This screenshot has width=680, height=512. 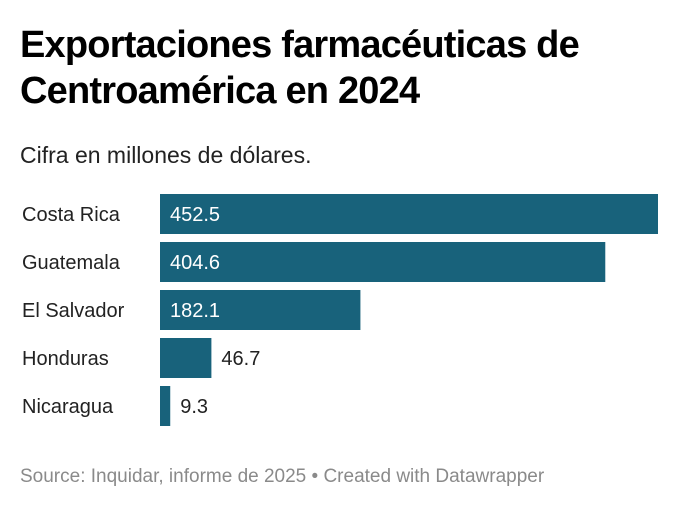 What do you see at coordinates (71, 263) in the screenshot?
I see `category-label: Guatemala` at bounding box center [71, 263].